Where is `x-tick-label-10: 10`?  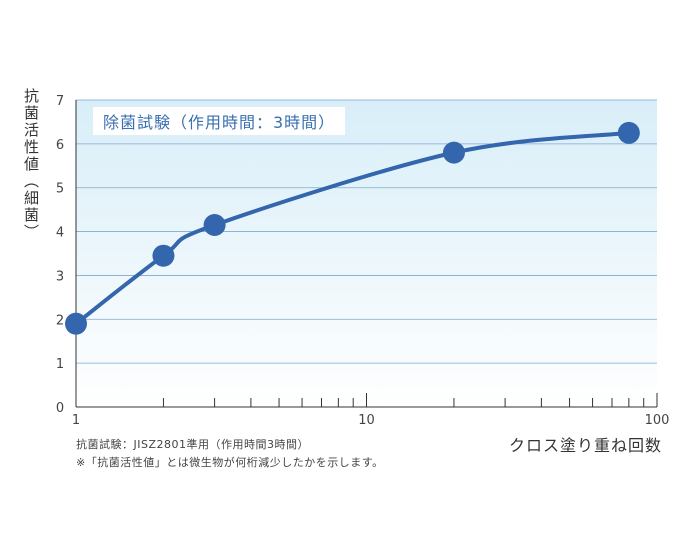
x-tick-label-10: 10 is located at coordinates (366, 420).